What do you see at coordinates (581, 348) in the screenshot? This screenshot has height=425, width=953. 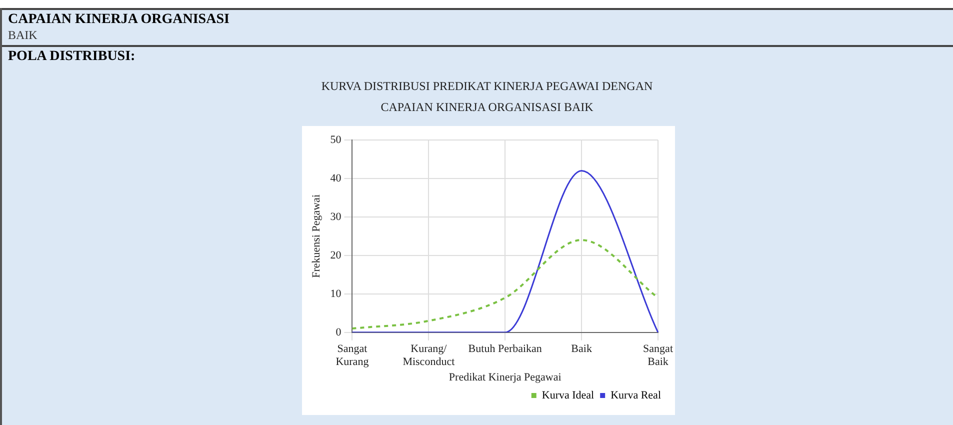 I see `x-tick-label: Baik` at bounding box center [581, 348].